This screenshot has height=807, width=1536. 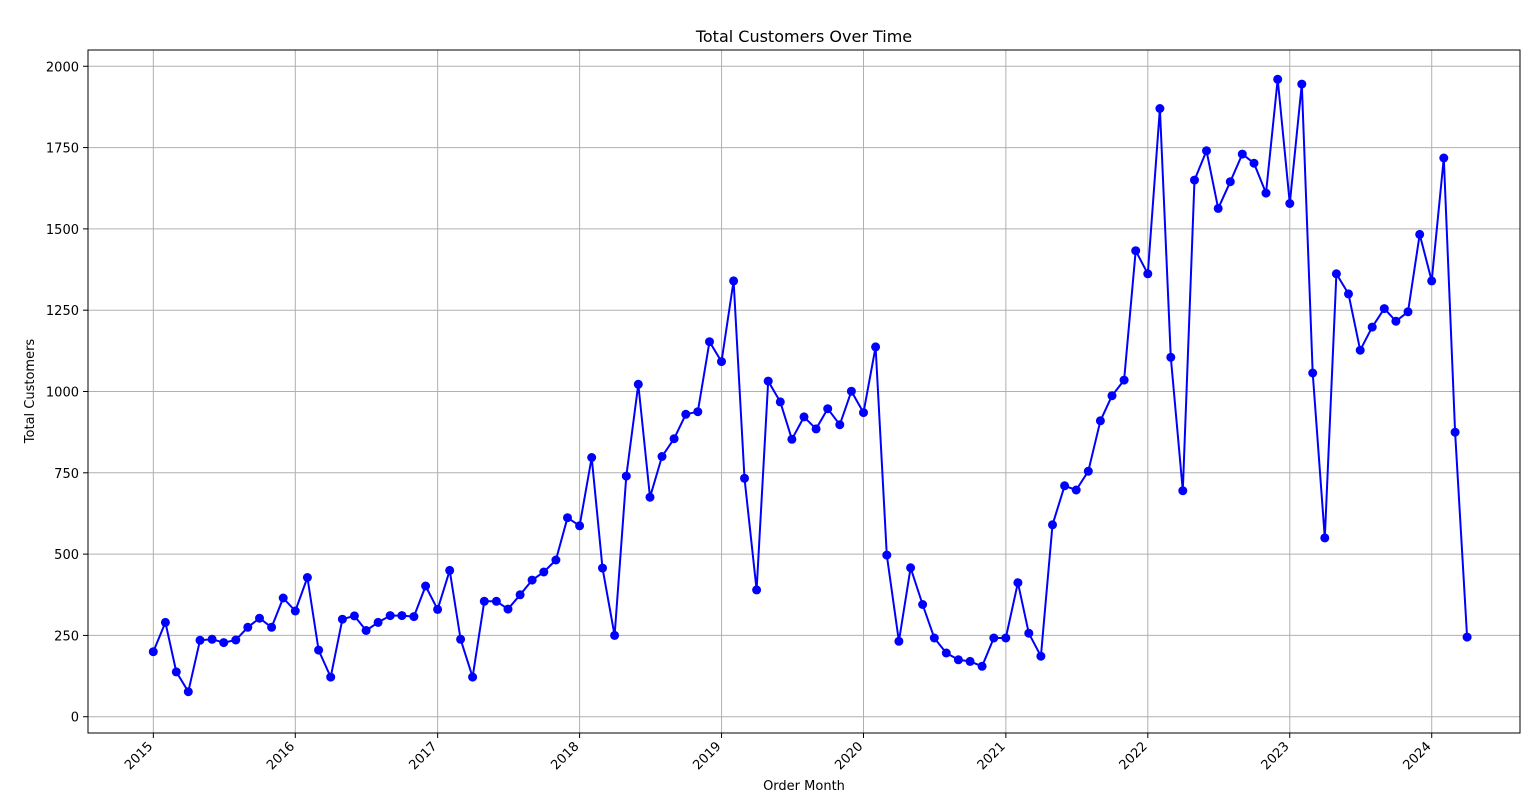 I want to click on x-tick-label: 2020, so click(x=849, y=756).